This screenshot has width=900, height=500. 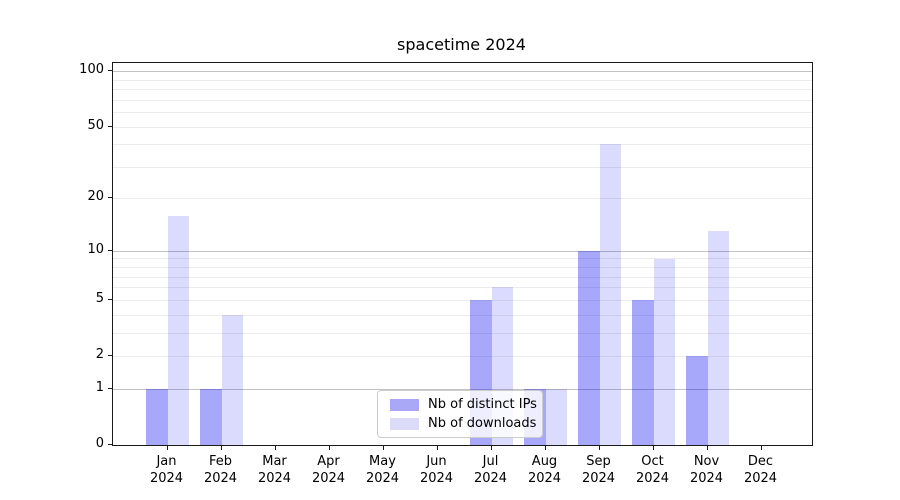 What do you see at coordinates (382, 470) in the screenshot?
I see `x-tick-label: May 2024` at bounding box center [382, 470].